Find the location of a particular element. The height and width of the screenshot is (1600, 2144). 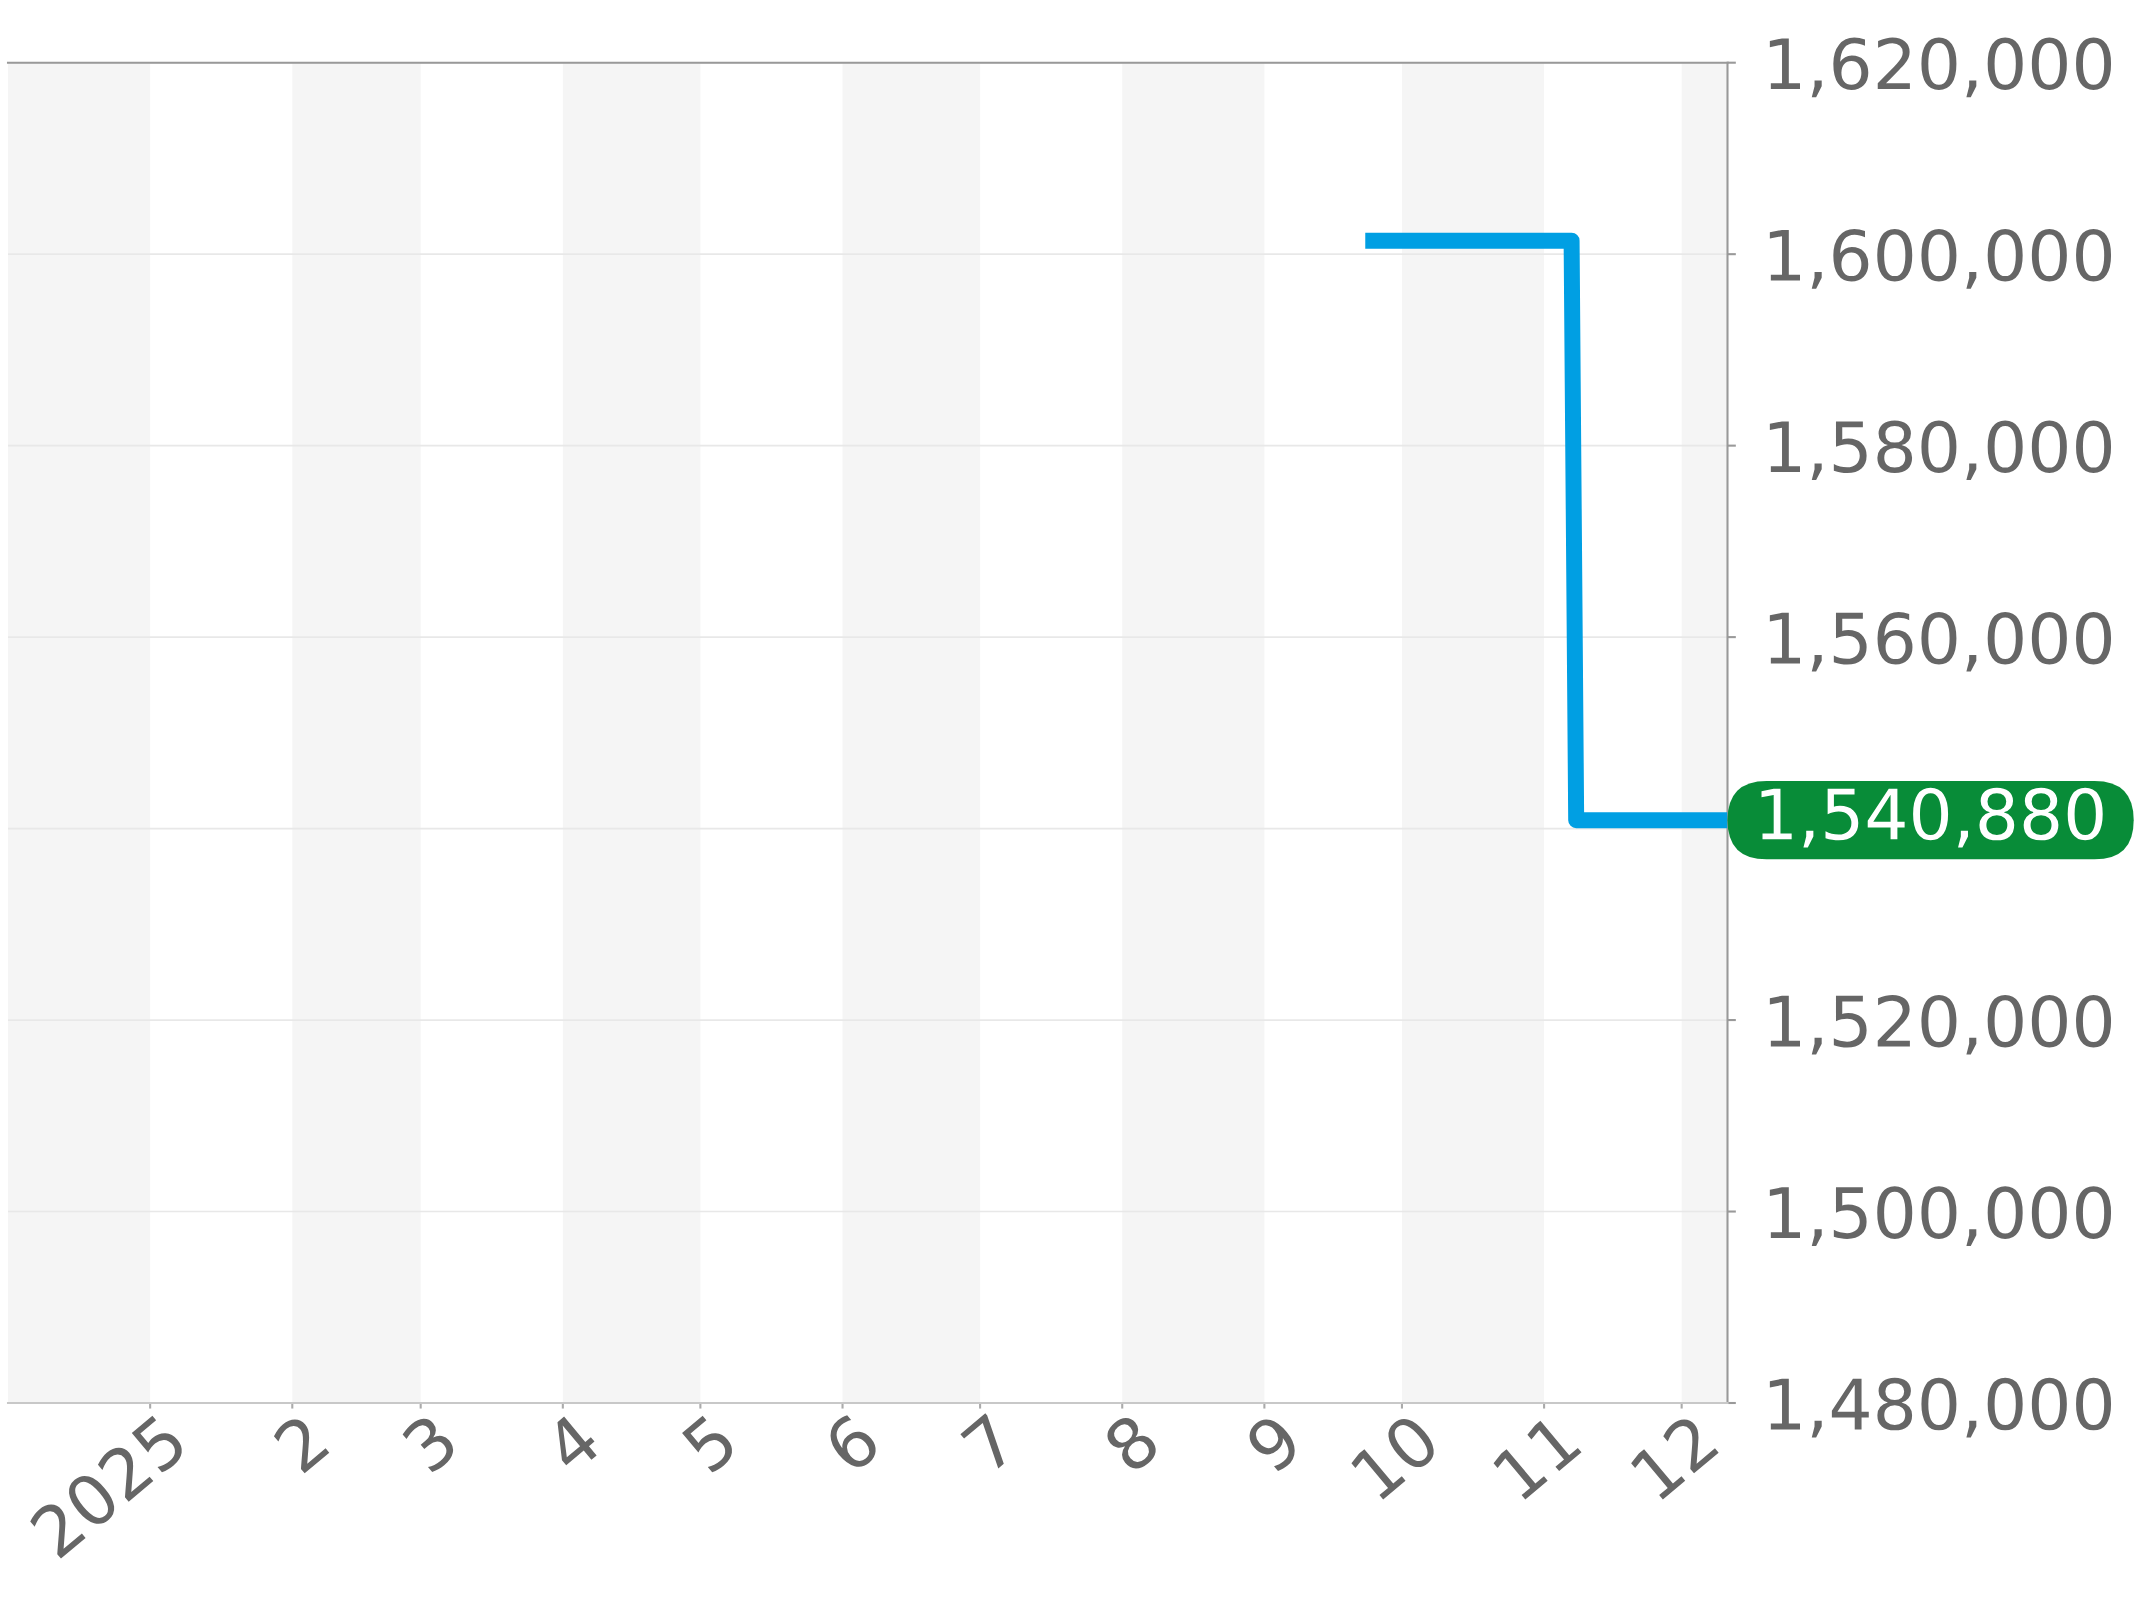

x-tick-label: 7 is located at coordinates (989, 1443).